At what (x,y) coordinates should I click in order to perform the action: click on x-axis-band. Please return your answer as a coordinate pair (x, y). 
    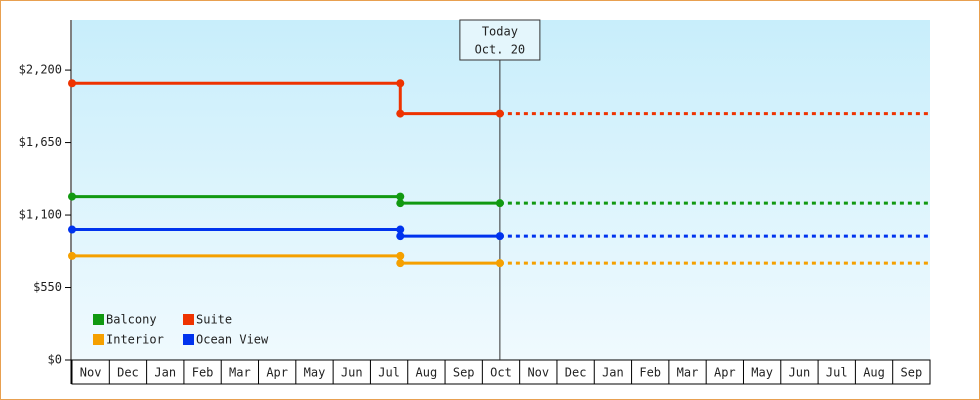
    Looking at the image, I should click on (501, 372).